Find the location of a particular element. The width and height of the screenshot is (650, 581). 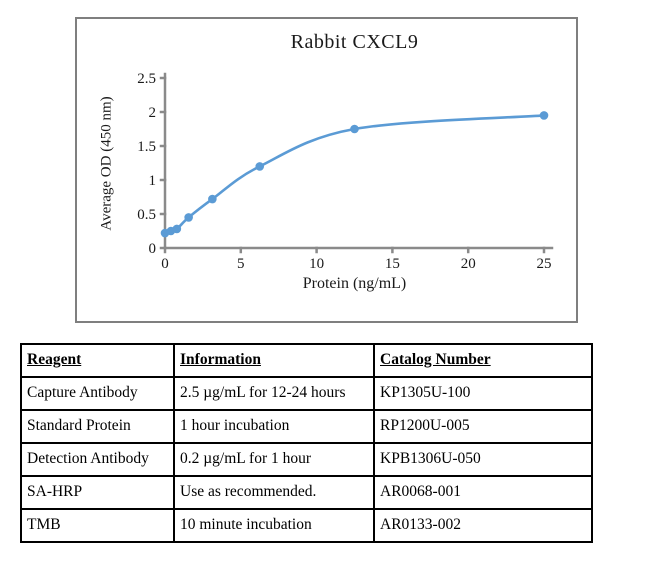

cell-catalog: AR0068-001 is located at coordinates (483, 492).